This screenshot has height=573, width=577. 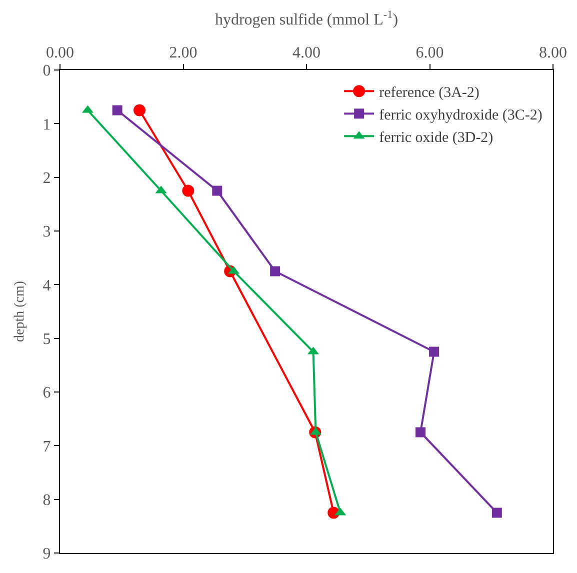 What do you see at coordinates (46, 71) in the screenshot?
I see `y-tick-label: 0` at bounding box center [46, 71].